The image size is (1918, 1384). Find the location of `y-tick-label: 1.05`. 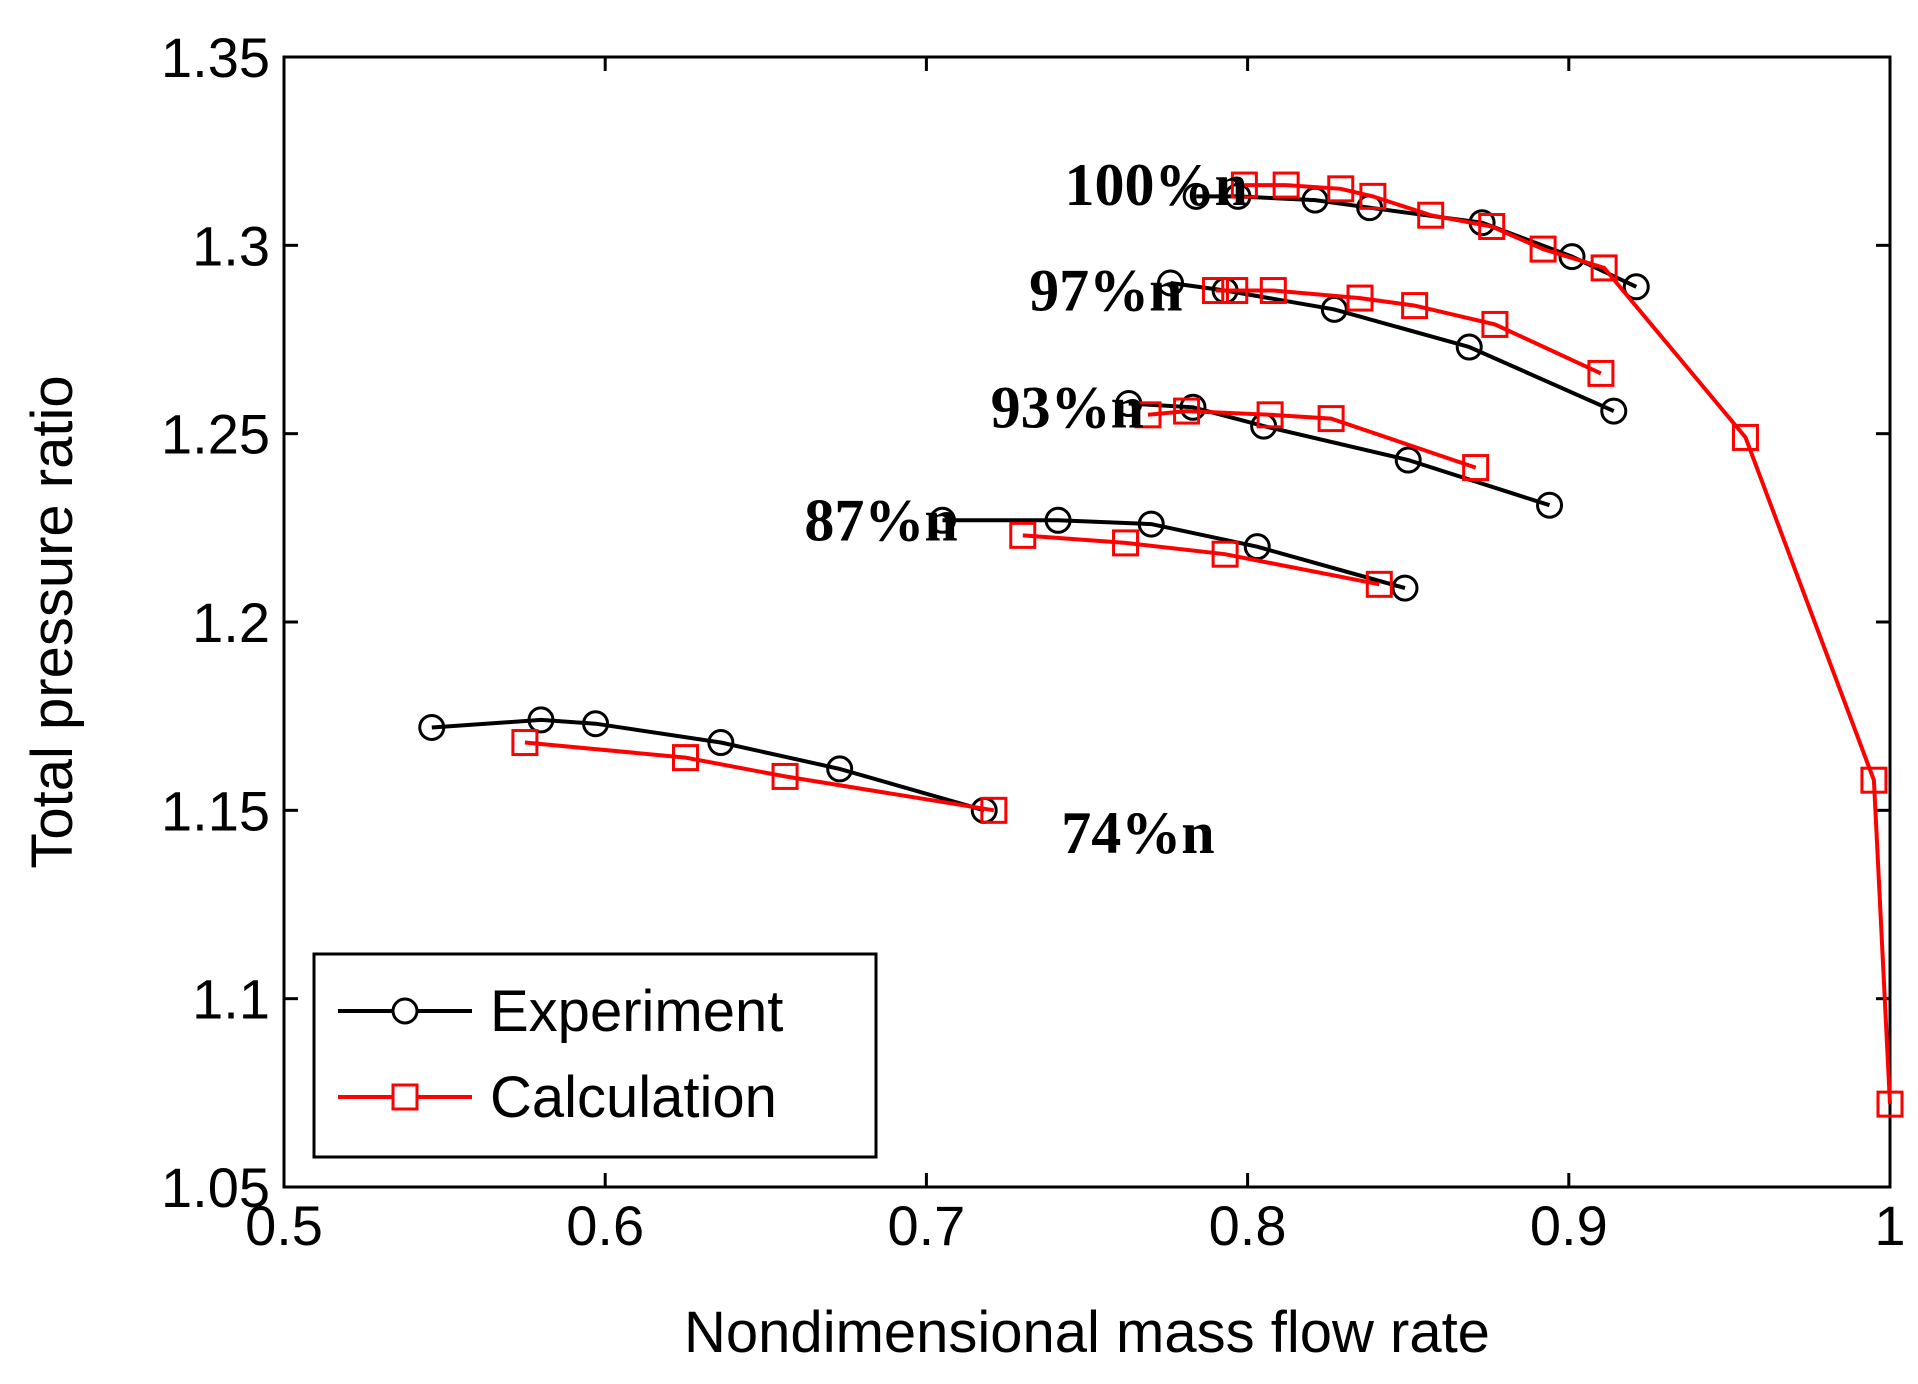

y-tick-label: 1.05 is located at coordinates (215, 1187).